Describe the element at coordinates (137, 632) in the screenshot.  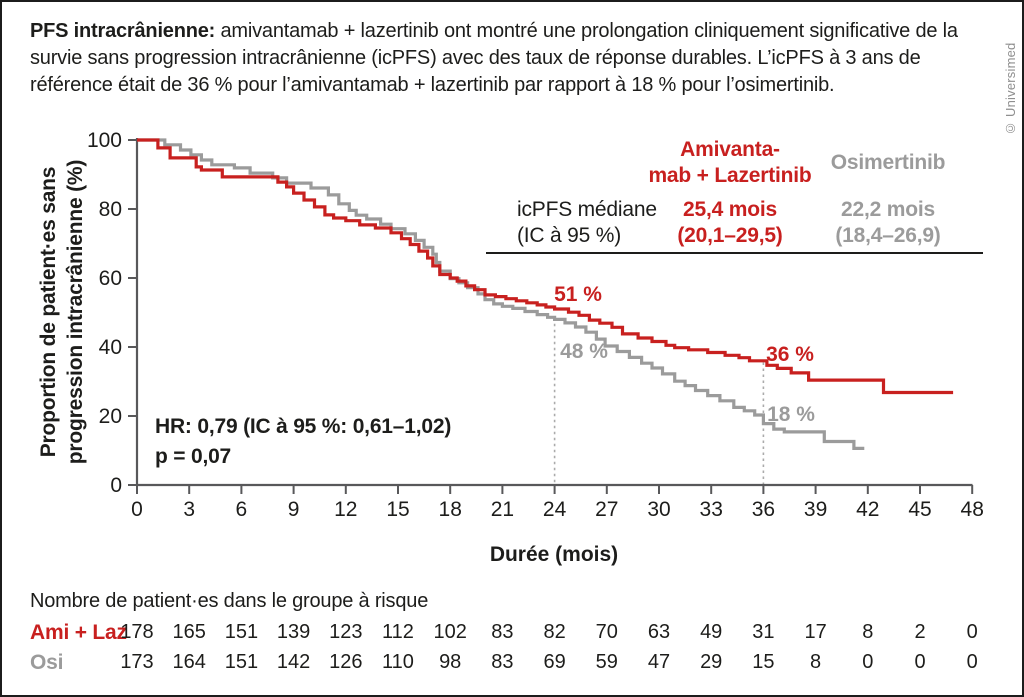
I see `risk-count: 178` at that location.